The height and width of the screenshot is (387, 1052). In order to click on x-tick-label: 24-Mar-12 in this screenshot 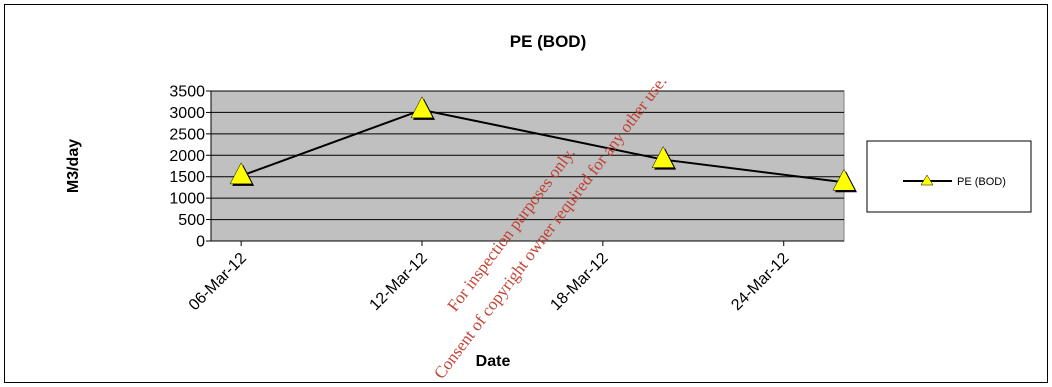, I will do `click(760, 282)`.